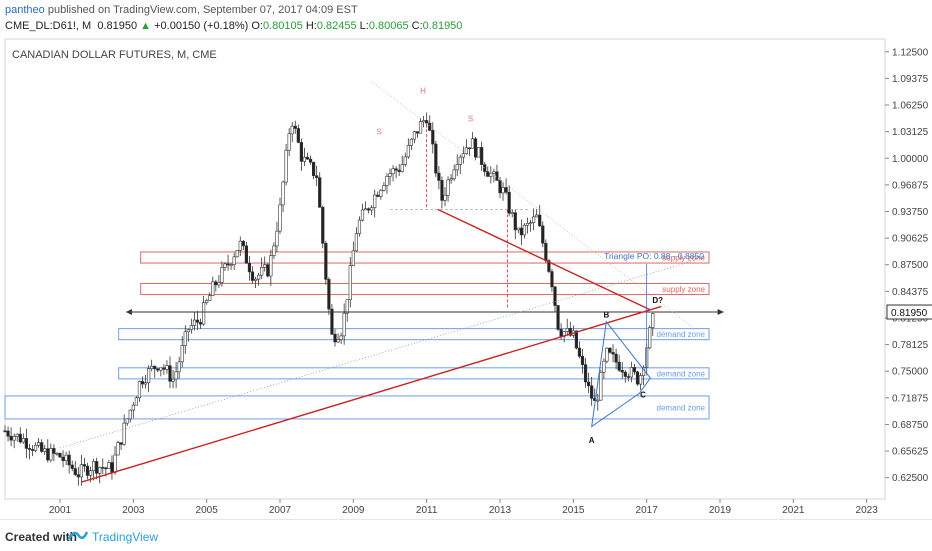 Image resolution: width=932 pixels, height=551 pixels. What do you see at coordinates (910, 159) in the screenshot?
I see `y-tick-label: 1.00000` at bounding box center [910, 159].